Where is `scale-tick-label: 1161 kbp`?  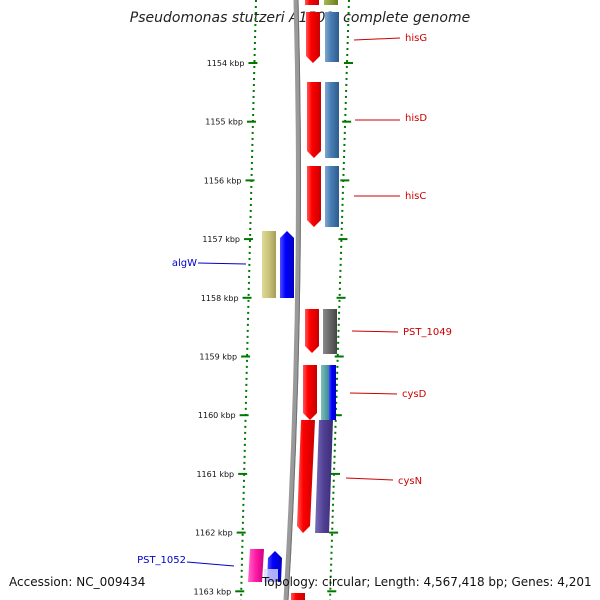
scale-tick-label: 1161 kbp is located at coordinates (215, 474).